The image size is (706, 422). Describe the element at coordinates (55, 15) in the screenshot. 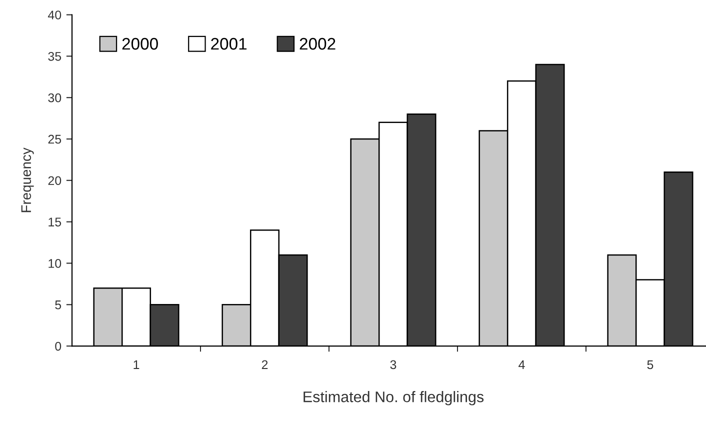

I see `y-tick-label: 40` at that location.